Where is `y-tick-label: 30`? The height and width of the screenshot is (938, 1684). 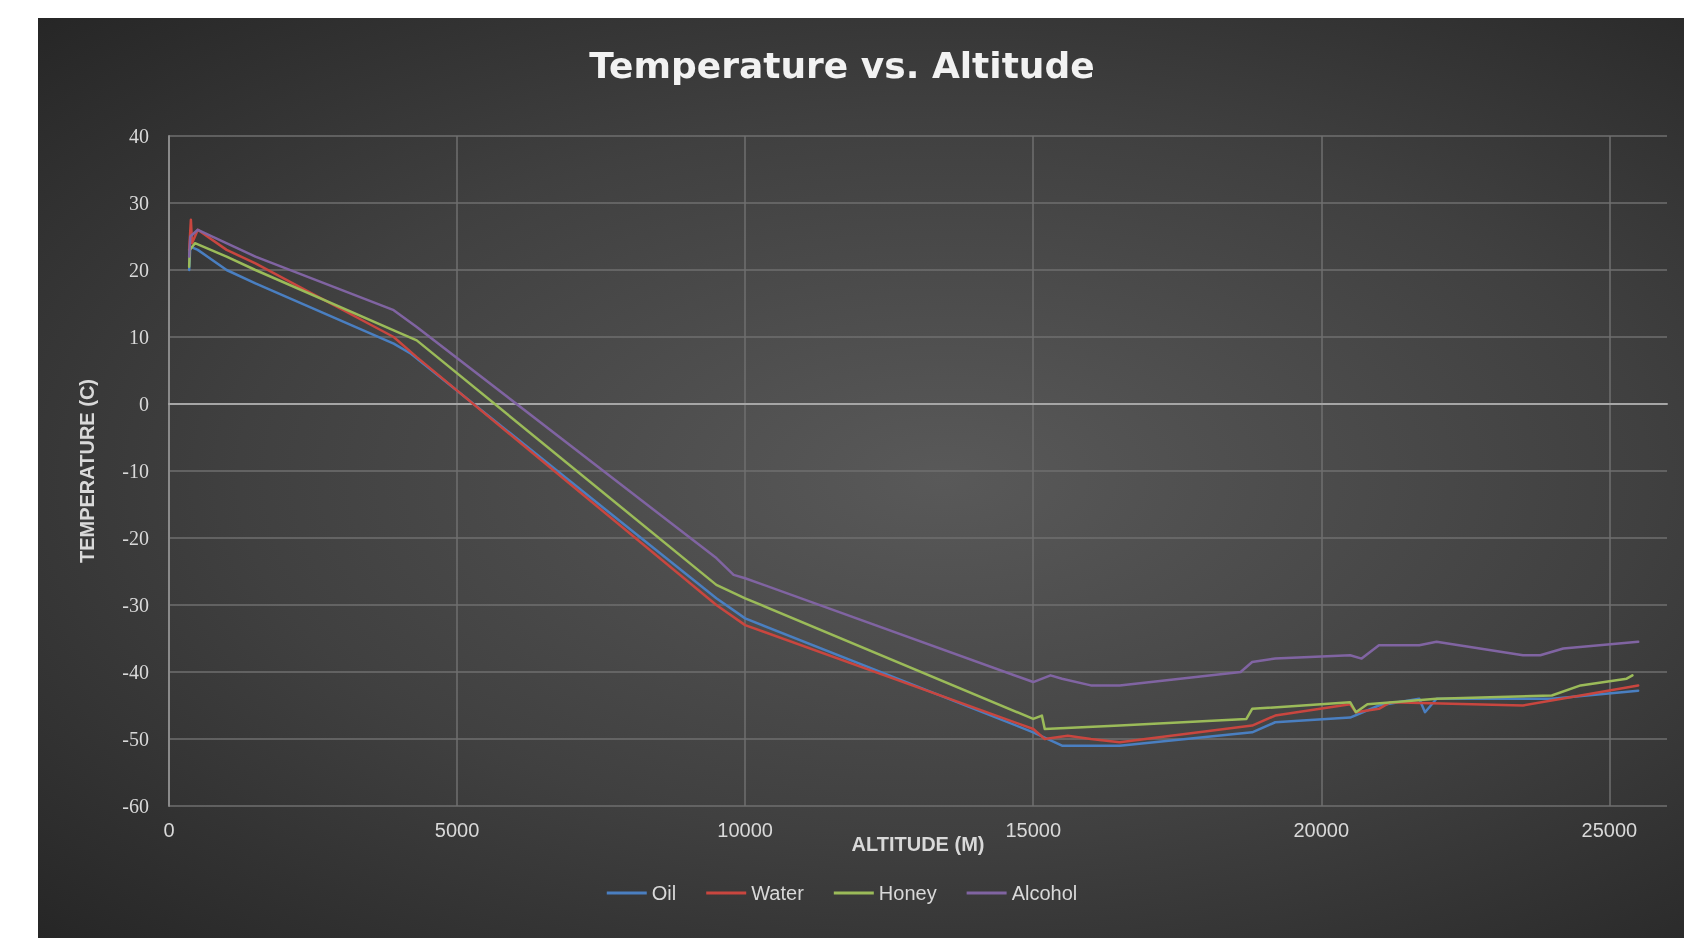 y-tick-label: 30 is located at coordinates (139, 203).